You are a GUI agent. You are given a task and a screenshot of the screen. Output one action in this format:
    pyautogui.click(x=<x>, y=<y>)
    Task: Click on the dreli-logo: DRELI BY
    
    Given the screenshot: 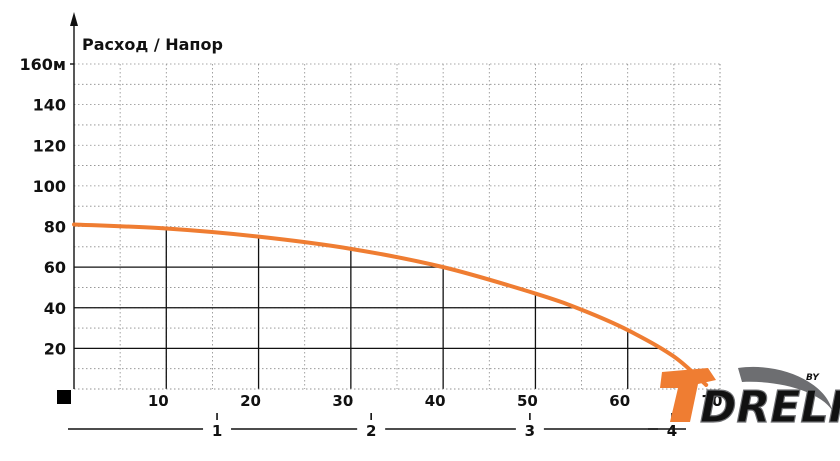 What is the action you would take?
    pyautogui.click(x=750, y=400)
    